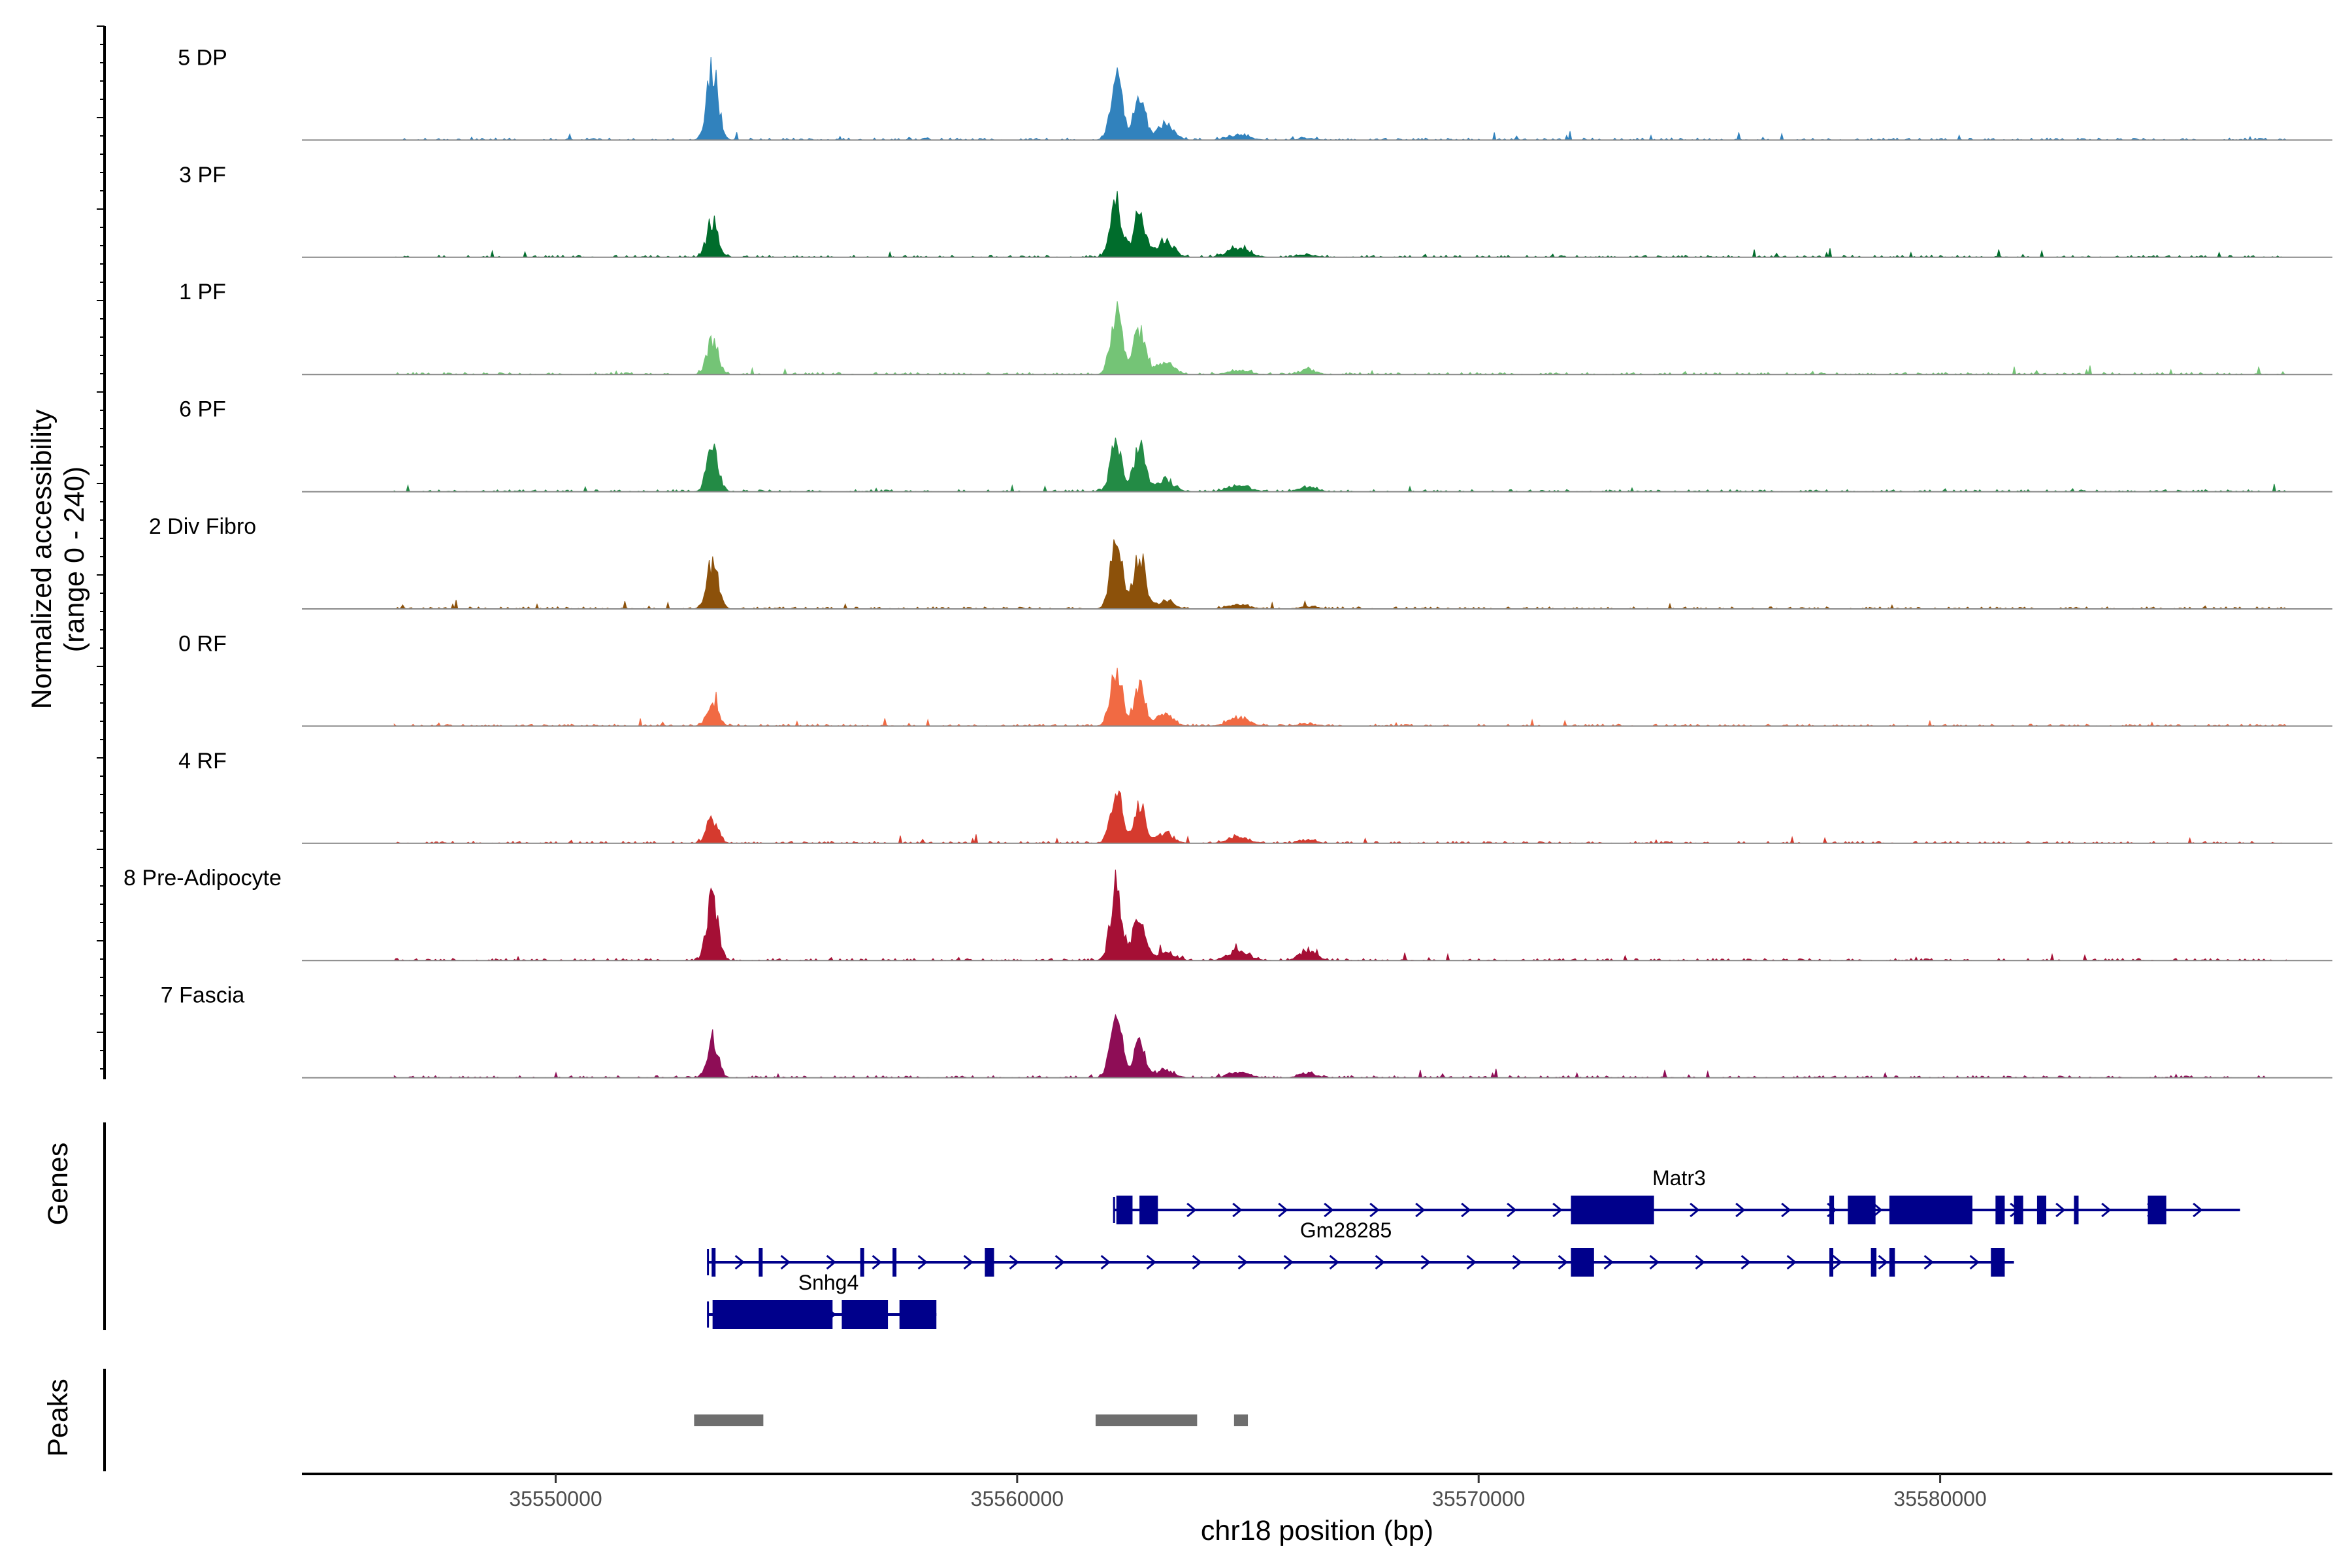 This screenshot has width=2352, height=1568. I want to click on track-label: 7 Fascia, so click(203, 995).